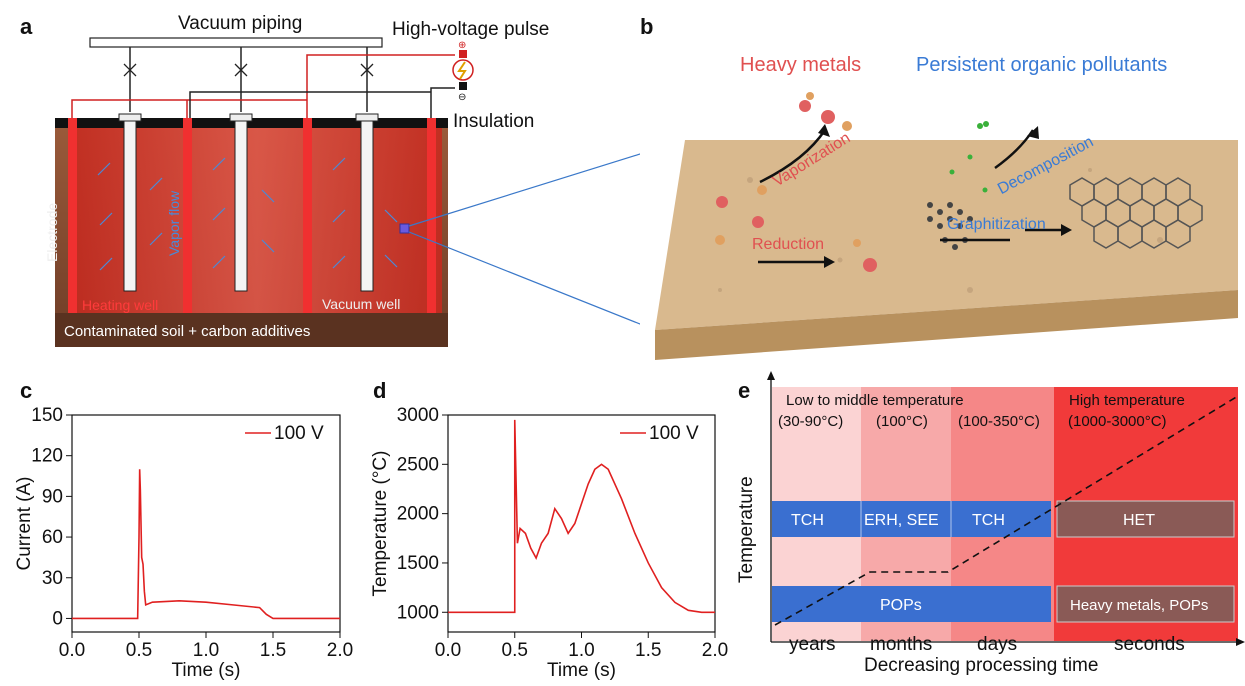  Describe the element at coordinates (946, 325) in the screenshot. I see `soil-slab-side` at that location.